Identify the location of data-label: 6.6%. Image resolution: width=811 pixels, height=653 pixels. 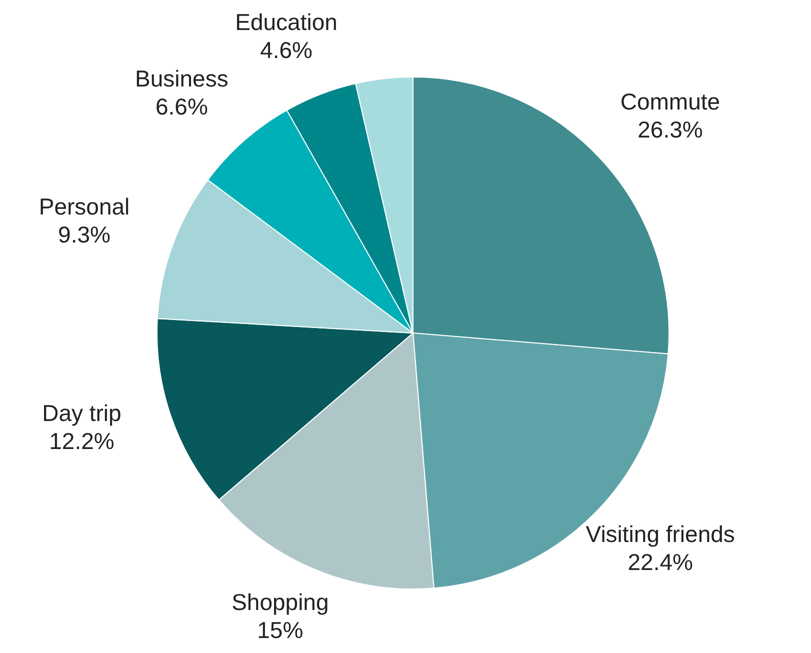
(181, 107).